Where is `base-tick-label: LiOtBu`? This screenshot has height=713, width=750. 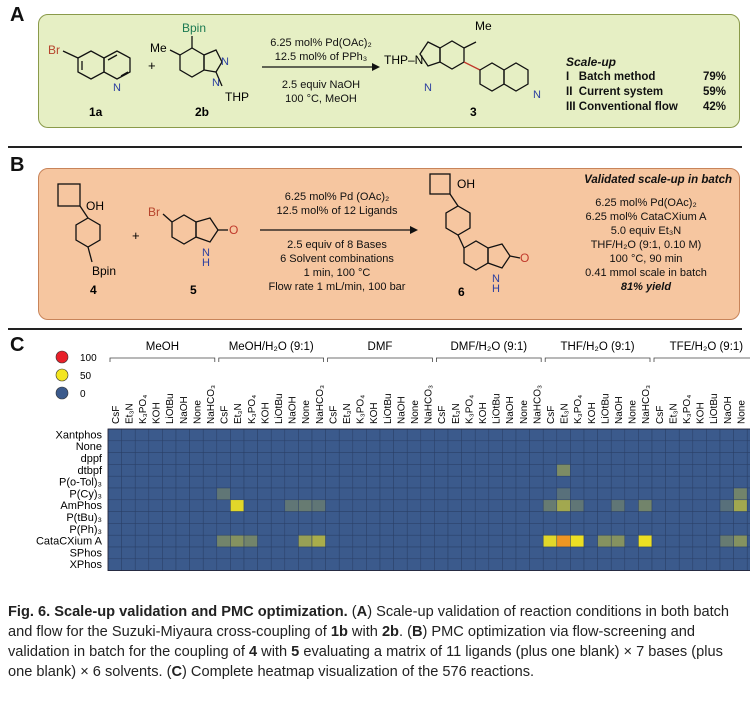 base-tick-label: LiOtBu is located at coordinates (279, 408).